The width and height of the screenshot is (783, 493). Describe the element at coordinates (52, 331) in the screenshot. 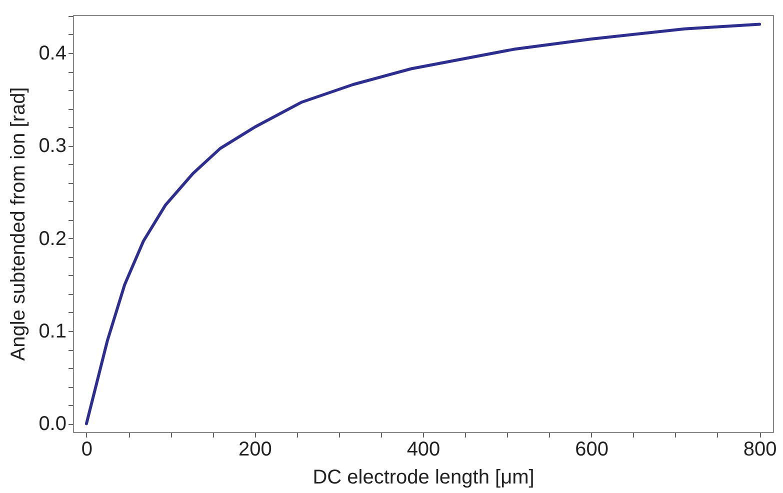

I see `y-tick-label: 0.1` at that location.